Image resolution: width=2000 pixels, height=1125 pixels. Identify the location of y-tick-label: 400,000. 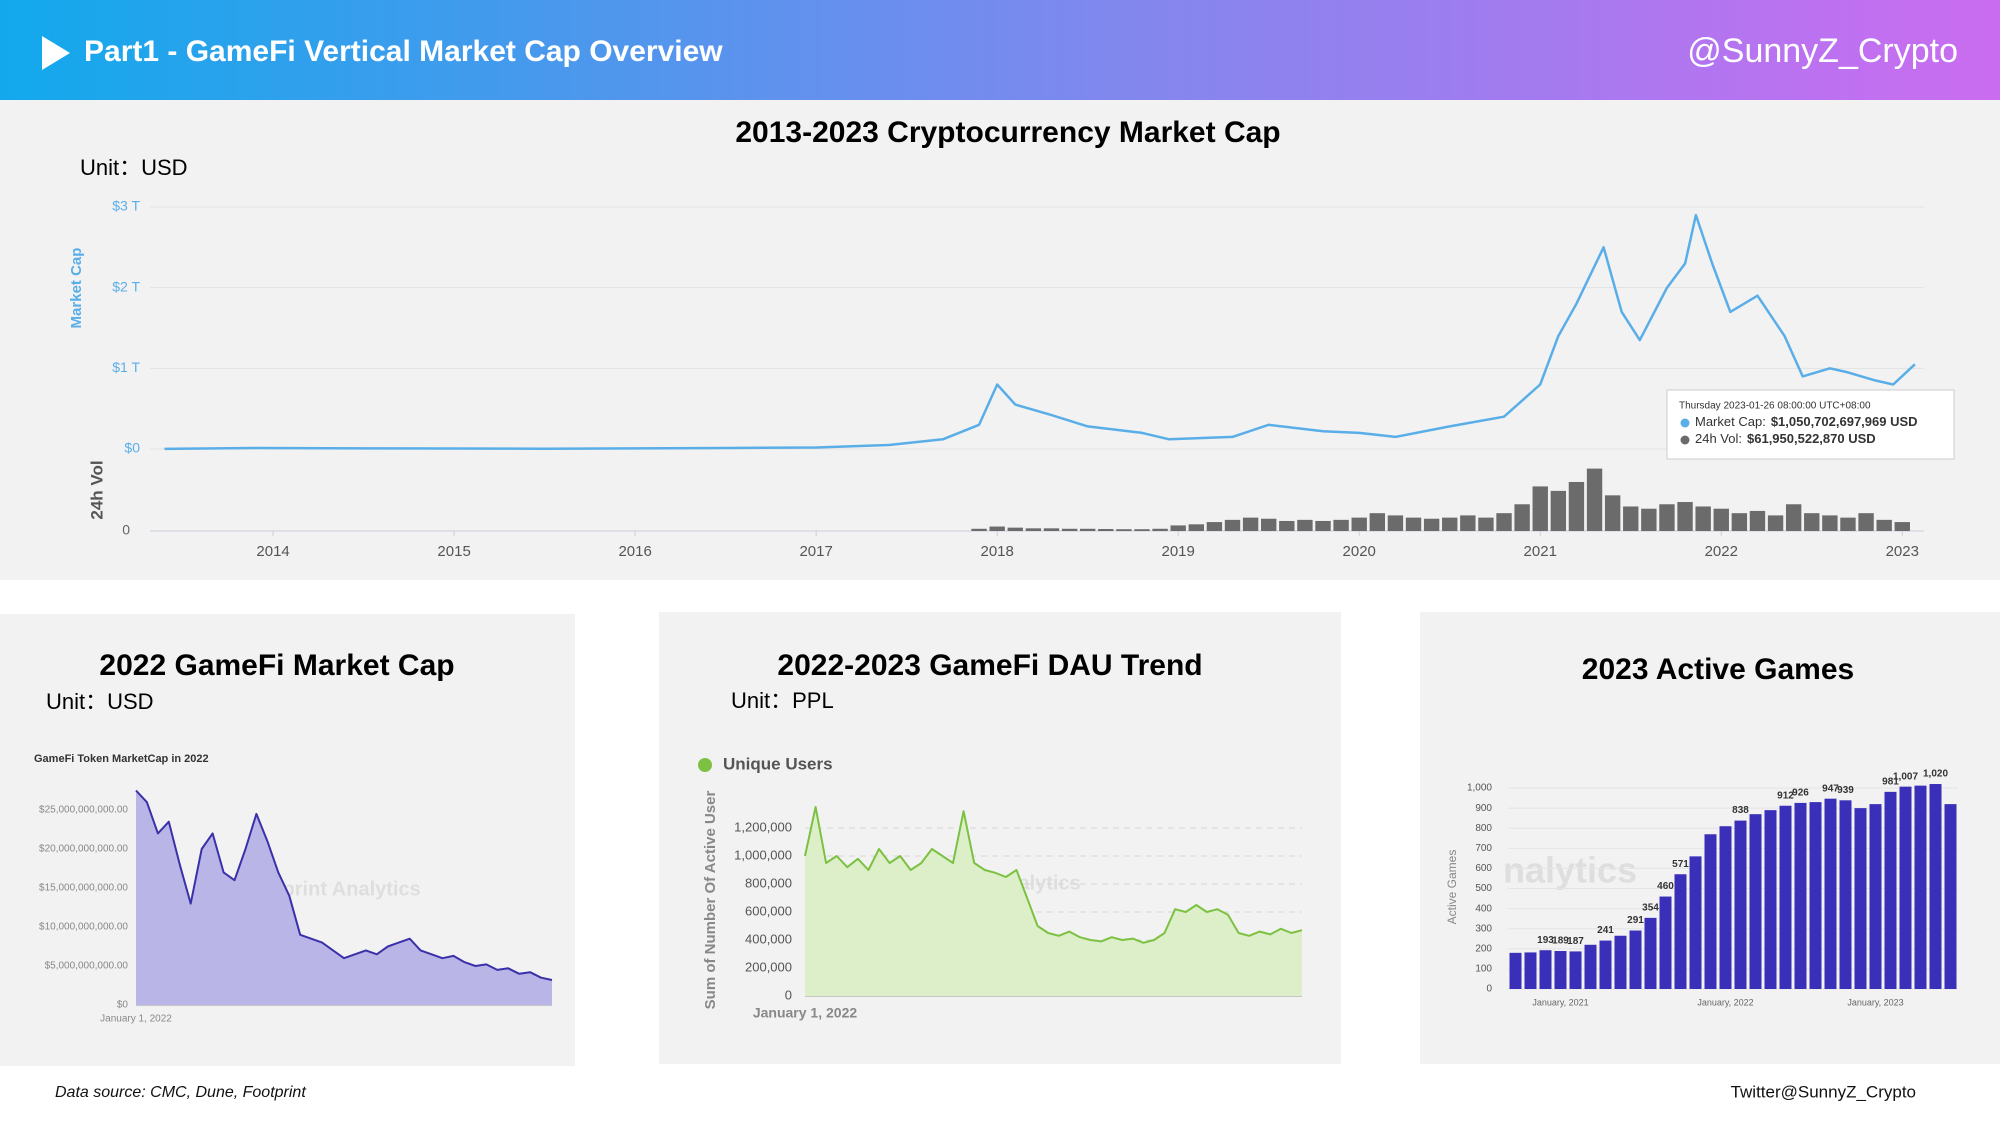
(768, 938).